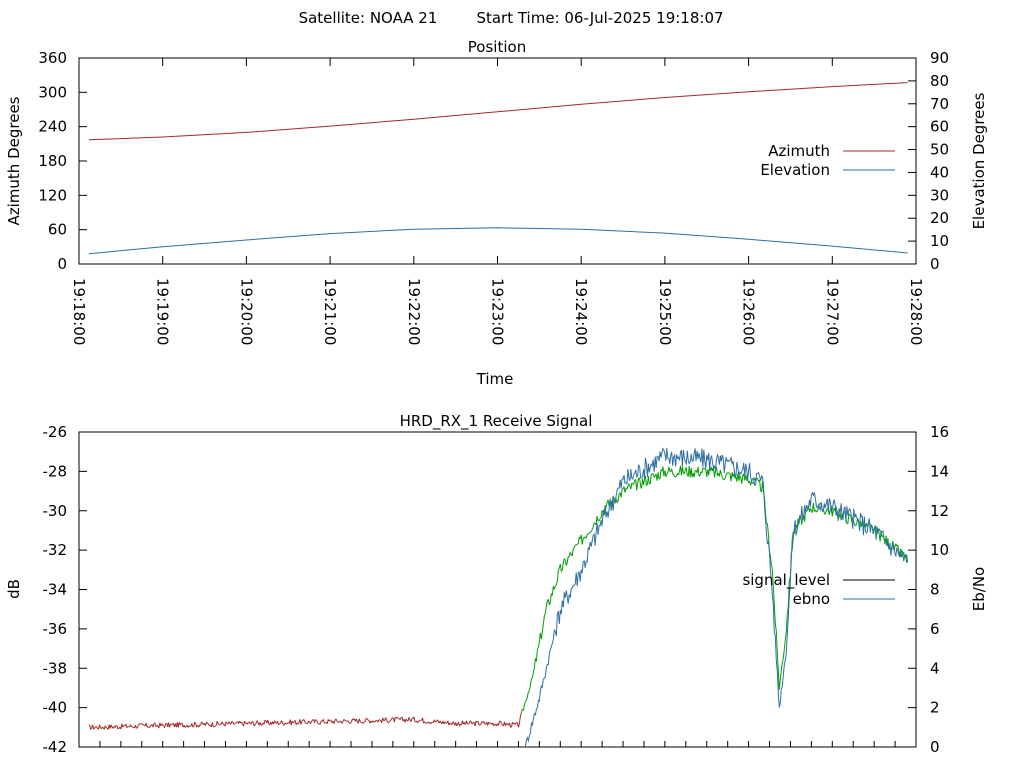 This screenshot has width=1024, height=768. What do you see at coordinates (935, 590) in the screenshot?
I see `signal-y2-tick-label: 8` at bounding box center [935, 590].